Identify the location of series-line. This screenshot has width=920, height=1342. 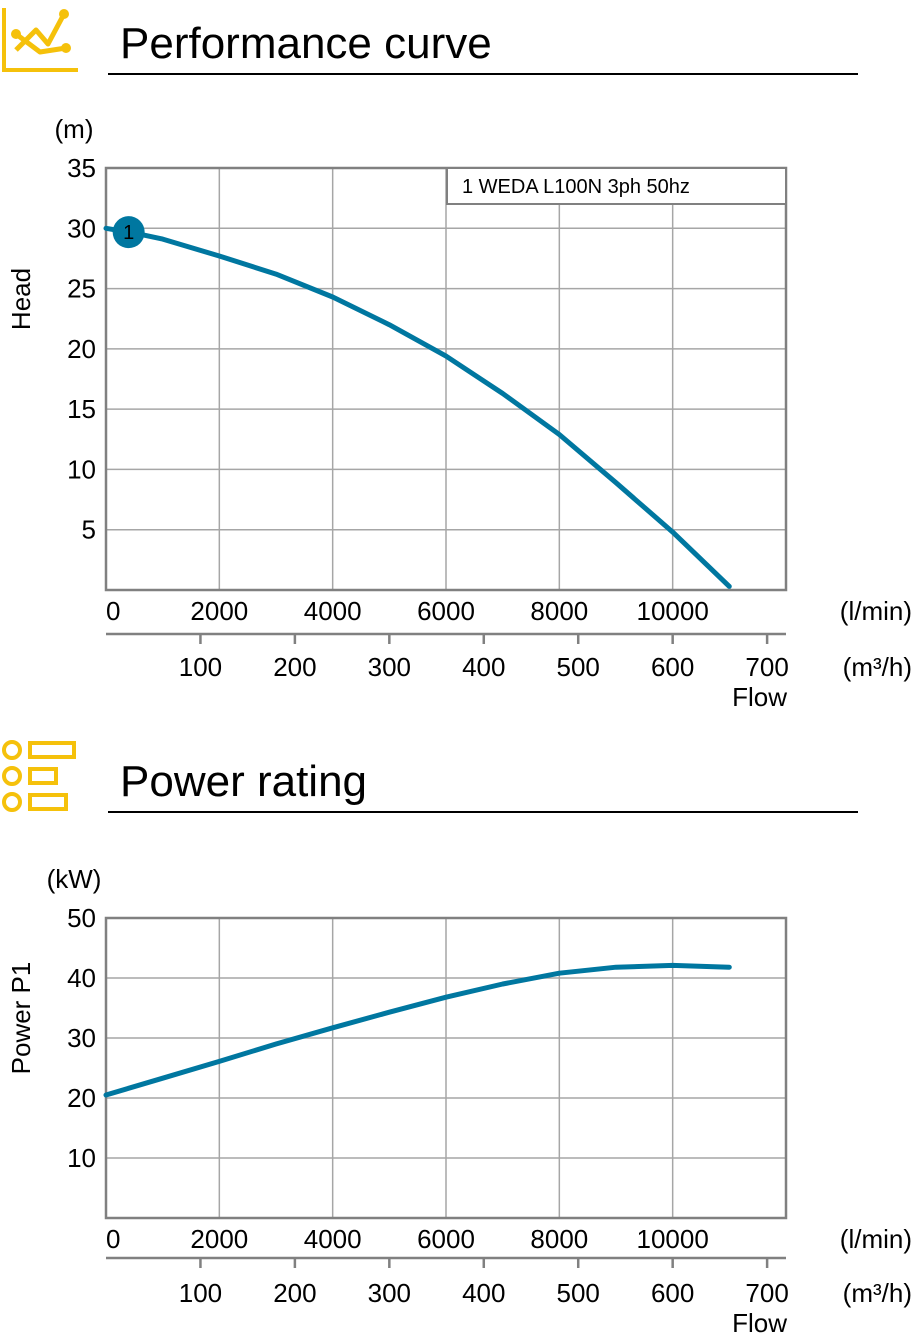
(417, 1030).